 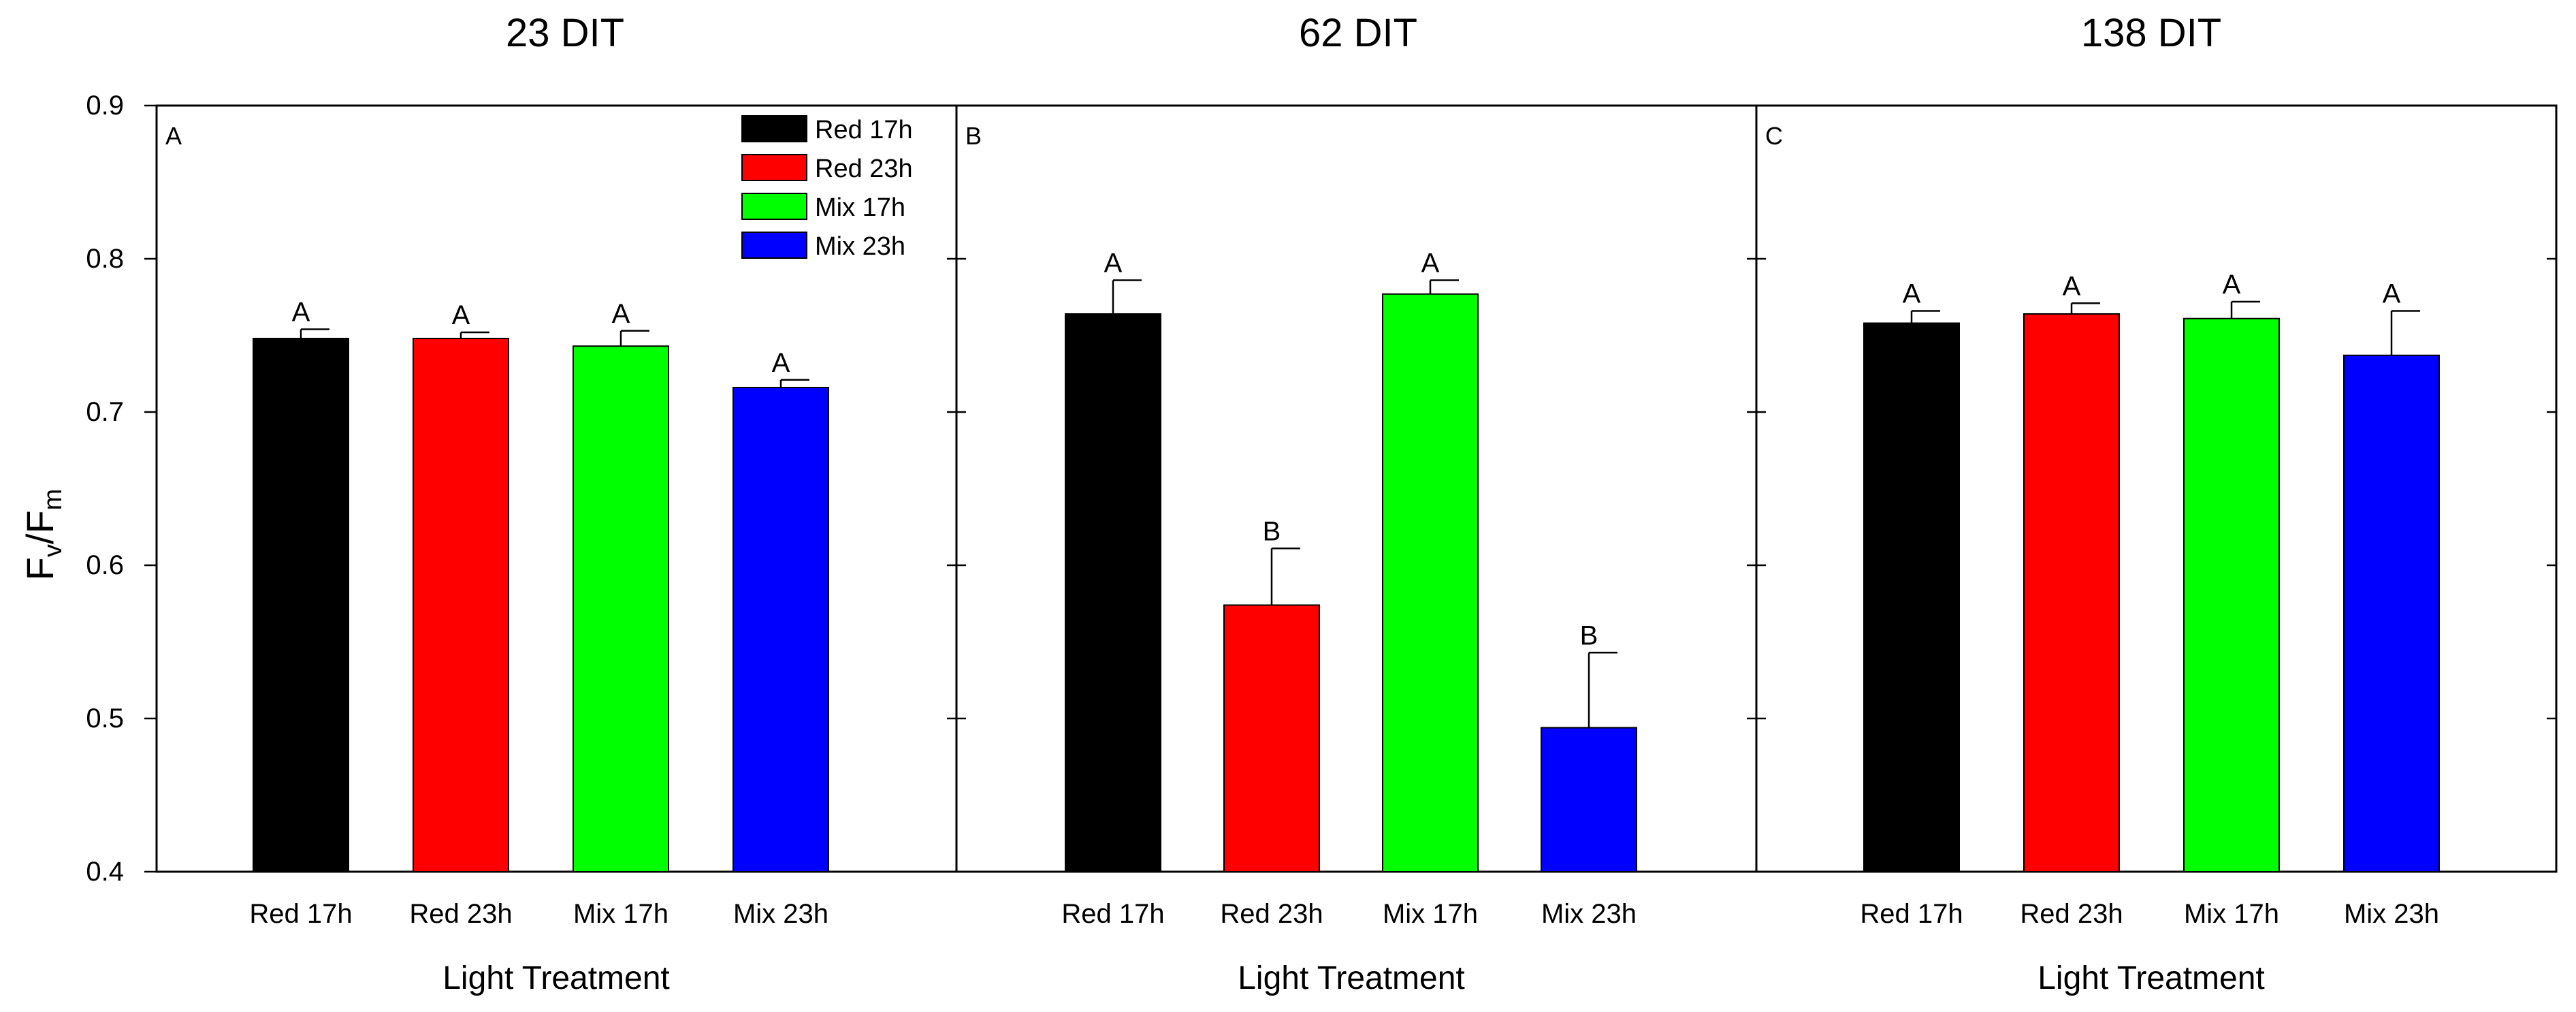 I want to click on y-label-f2: F, so click(x=40, y=521).